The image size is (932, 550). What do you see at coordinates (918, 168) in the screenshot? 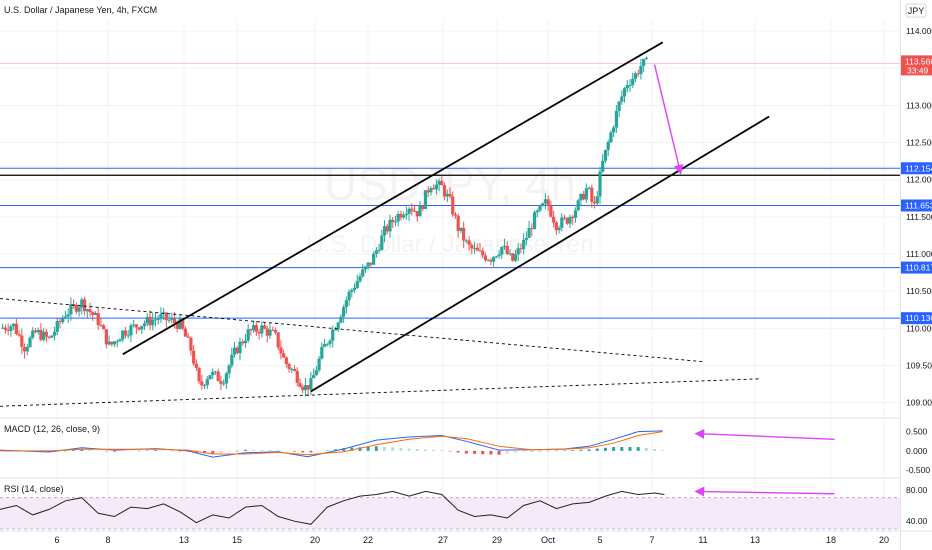
I see `level-tag-label: 112.154` at bounding box center [918, 168].